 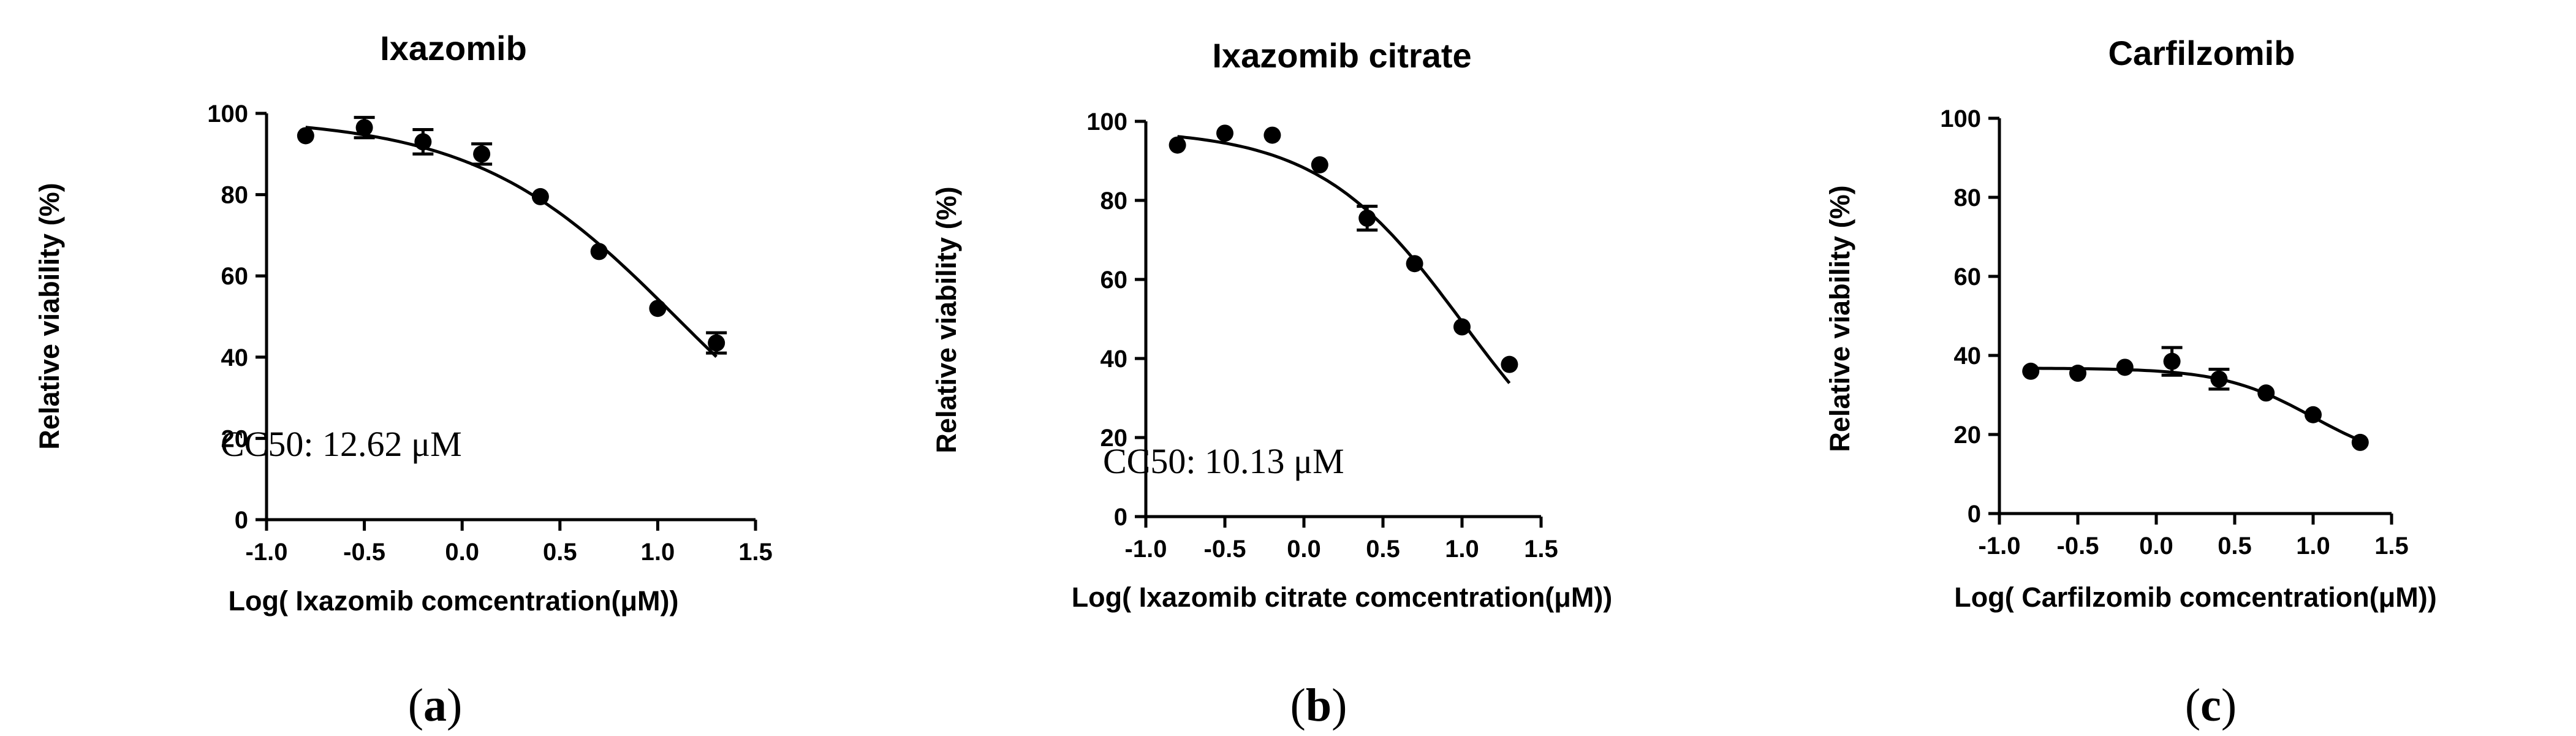 I want to click on panel-caption: (c), so click(x=2211, y=705).